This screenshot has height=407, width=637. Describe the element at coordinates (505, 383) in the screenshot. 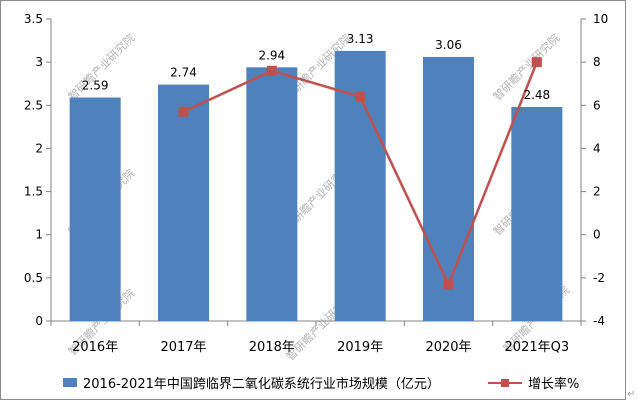

I see `legend-line-swatch` at that location.